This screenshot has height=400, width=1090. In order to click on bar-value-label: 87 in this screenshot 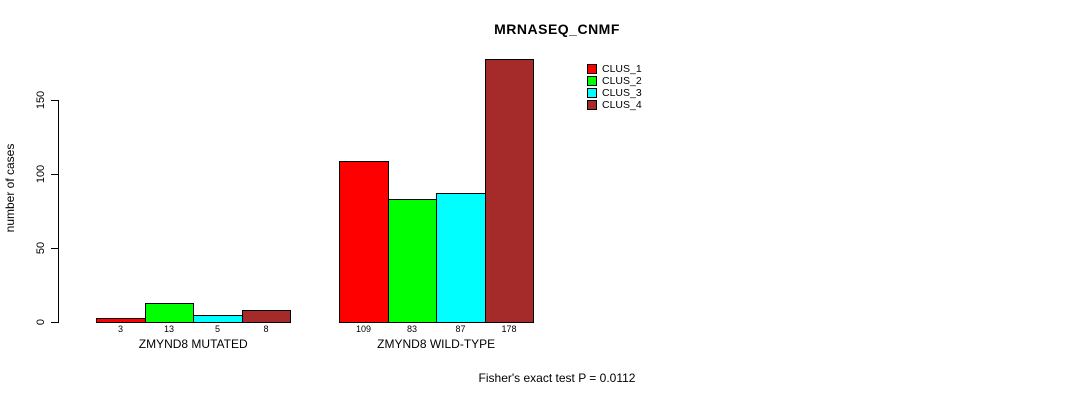, I will do `click(460, 329)`.